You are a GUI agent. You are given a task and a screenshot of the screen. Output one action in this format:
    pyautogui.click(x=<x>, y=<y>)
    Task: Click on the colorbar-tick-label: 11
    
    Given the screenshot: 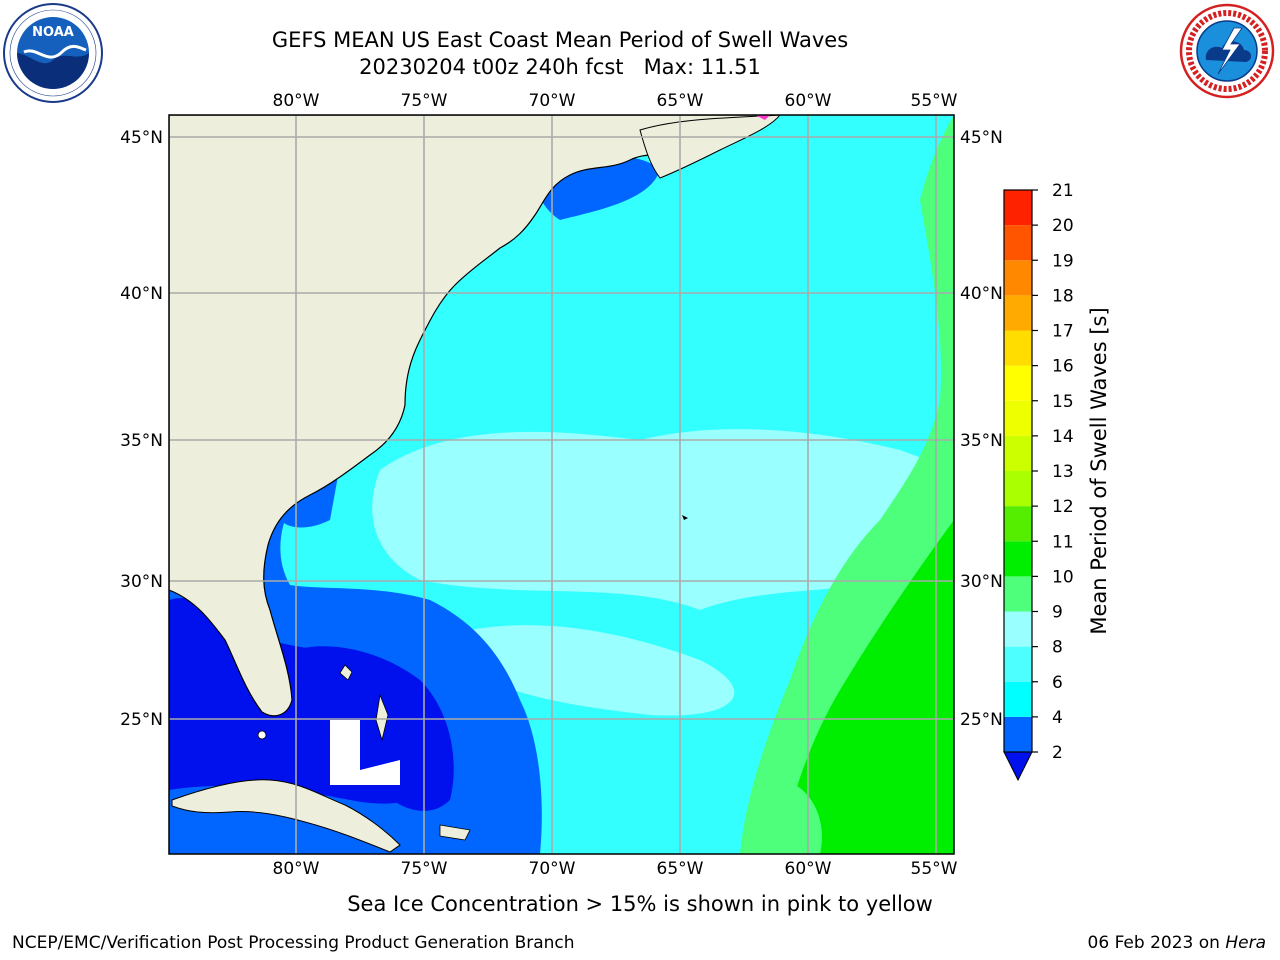 What is the action you would take?
    pyautogui.click(x=1063, y=542)
    